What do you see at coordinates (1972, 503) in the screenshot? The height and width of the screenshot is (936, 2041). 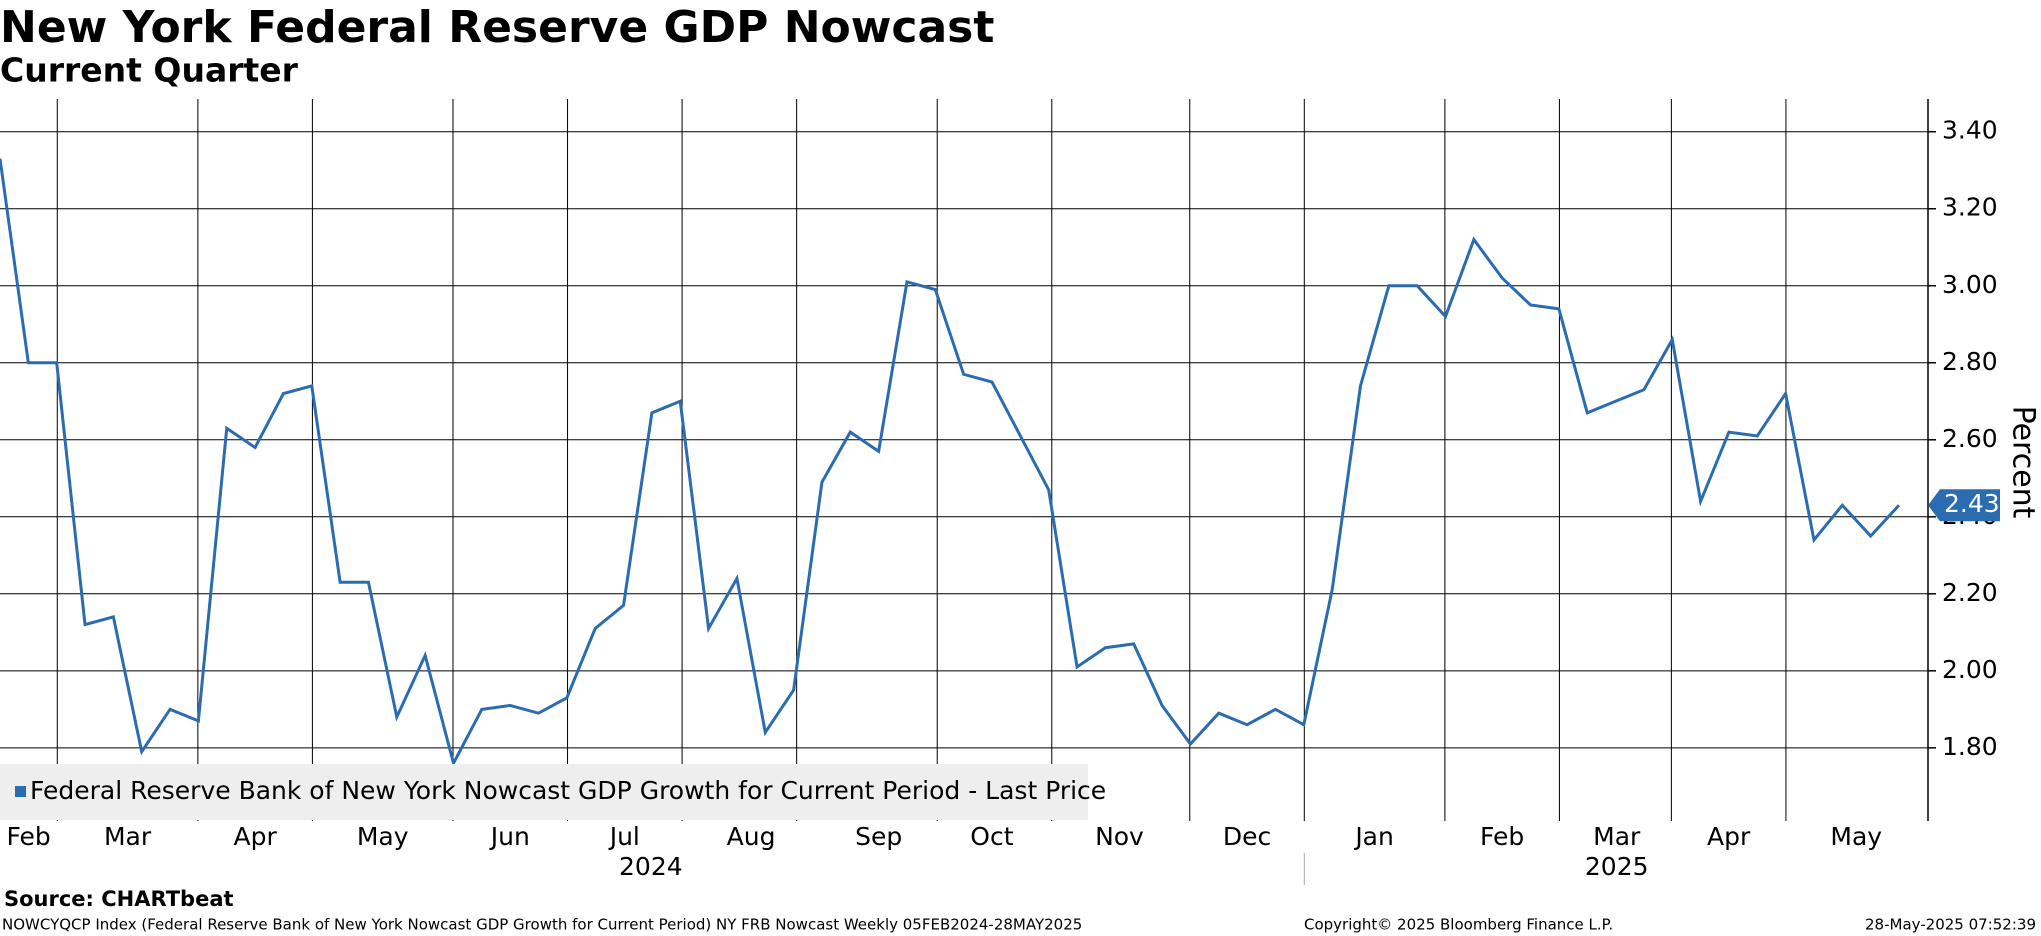 I see `last-price-label: 2.43` at bounding box center [1972, 503].